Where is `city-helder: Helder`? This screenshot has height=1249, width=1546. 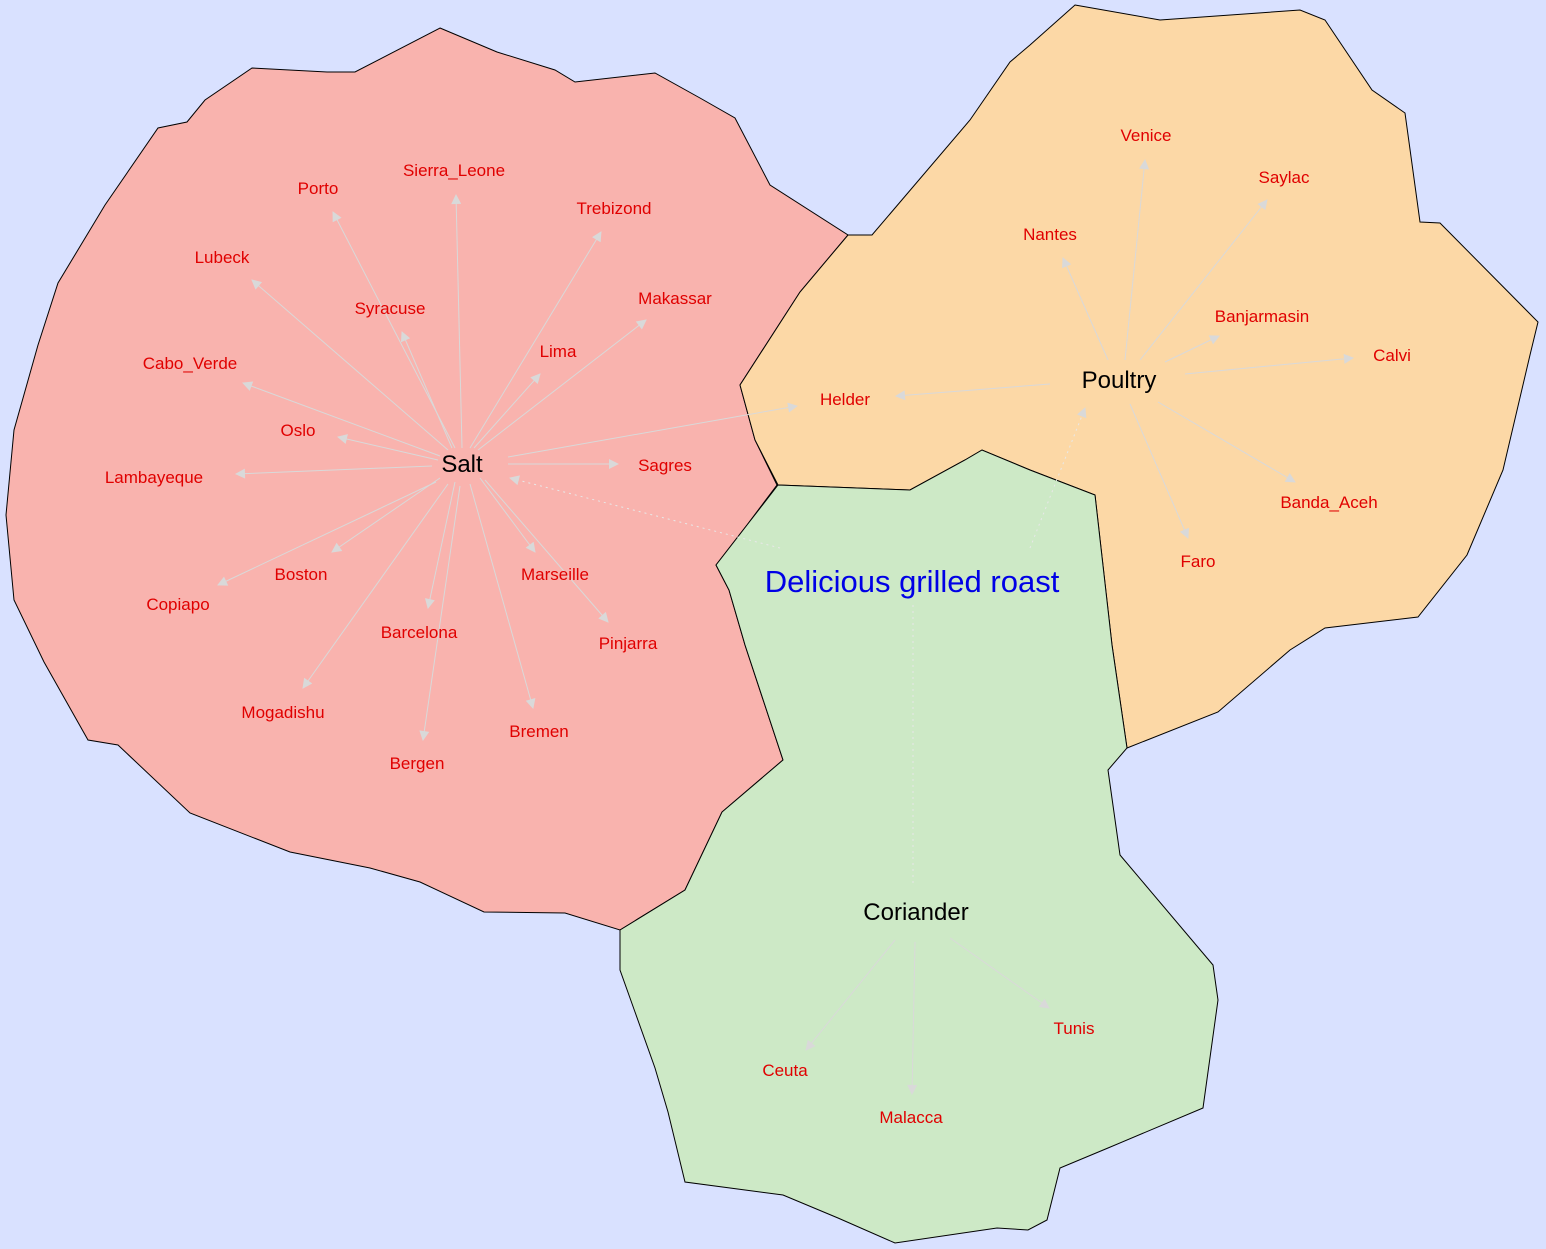 city-helder: Helder is located at coordinates (845, 399).